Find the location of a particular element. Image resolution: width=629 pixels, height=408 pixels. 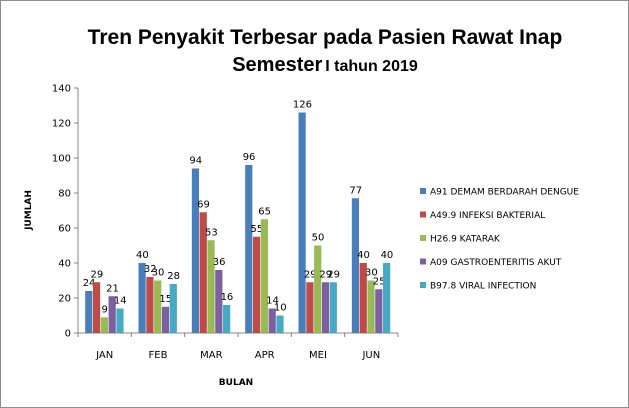

data-label: 94 is located at coordinates (195, 161).